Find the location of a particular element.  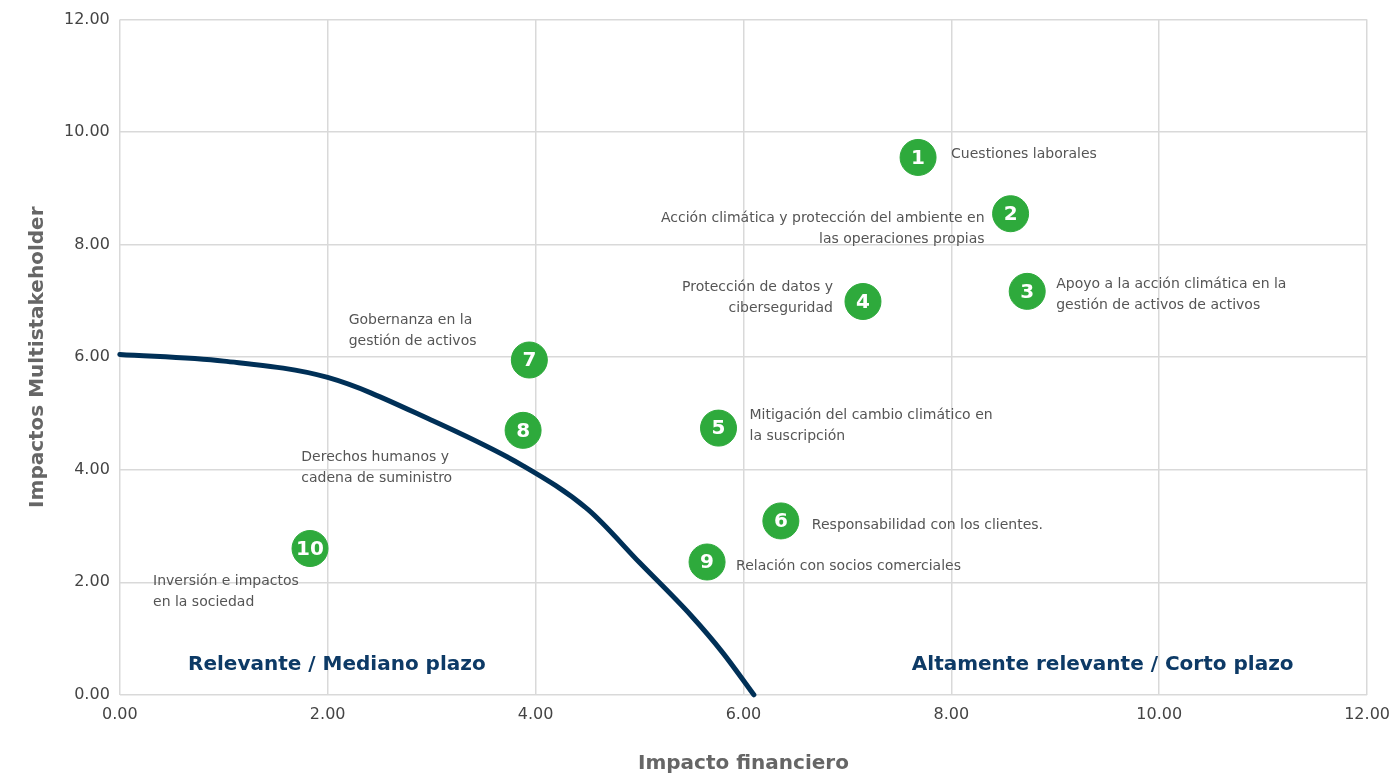

y-tick-label: 0.00 is located at coordinates (92, 693).